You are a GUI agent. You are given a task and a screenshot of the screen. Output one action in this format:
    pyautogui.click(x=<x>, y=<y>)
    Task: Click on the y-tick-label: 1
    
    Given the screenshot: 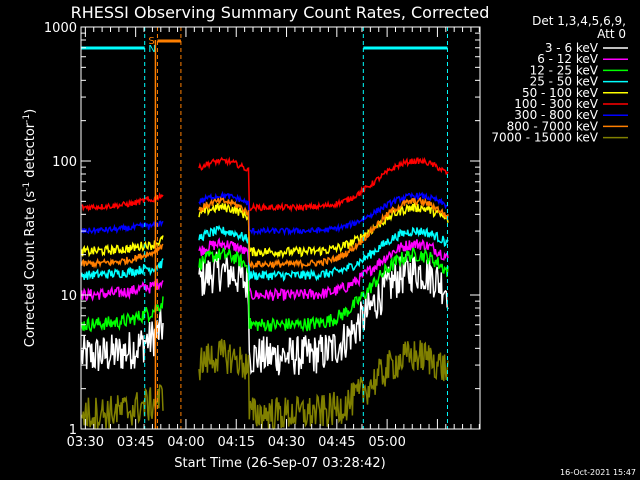 What is the action you would take?
    pyautogui.click(x=73, y=430)
    